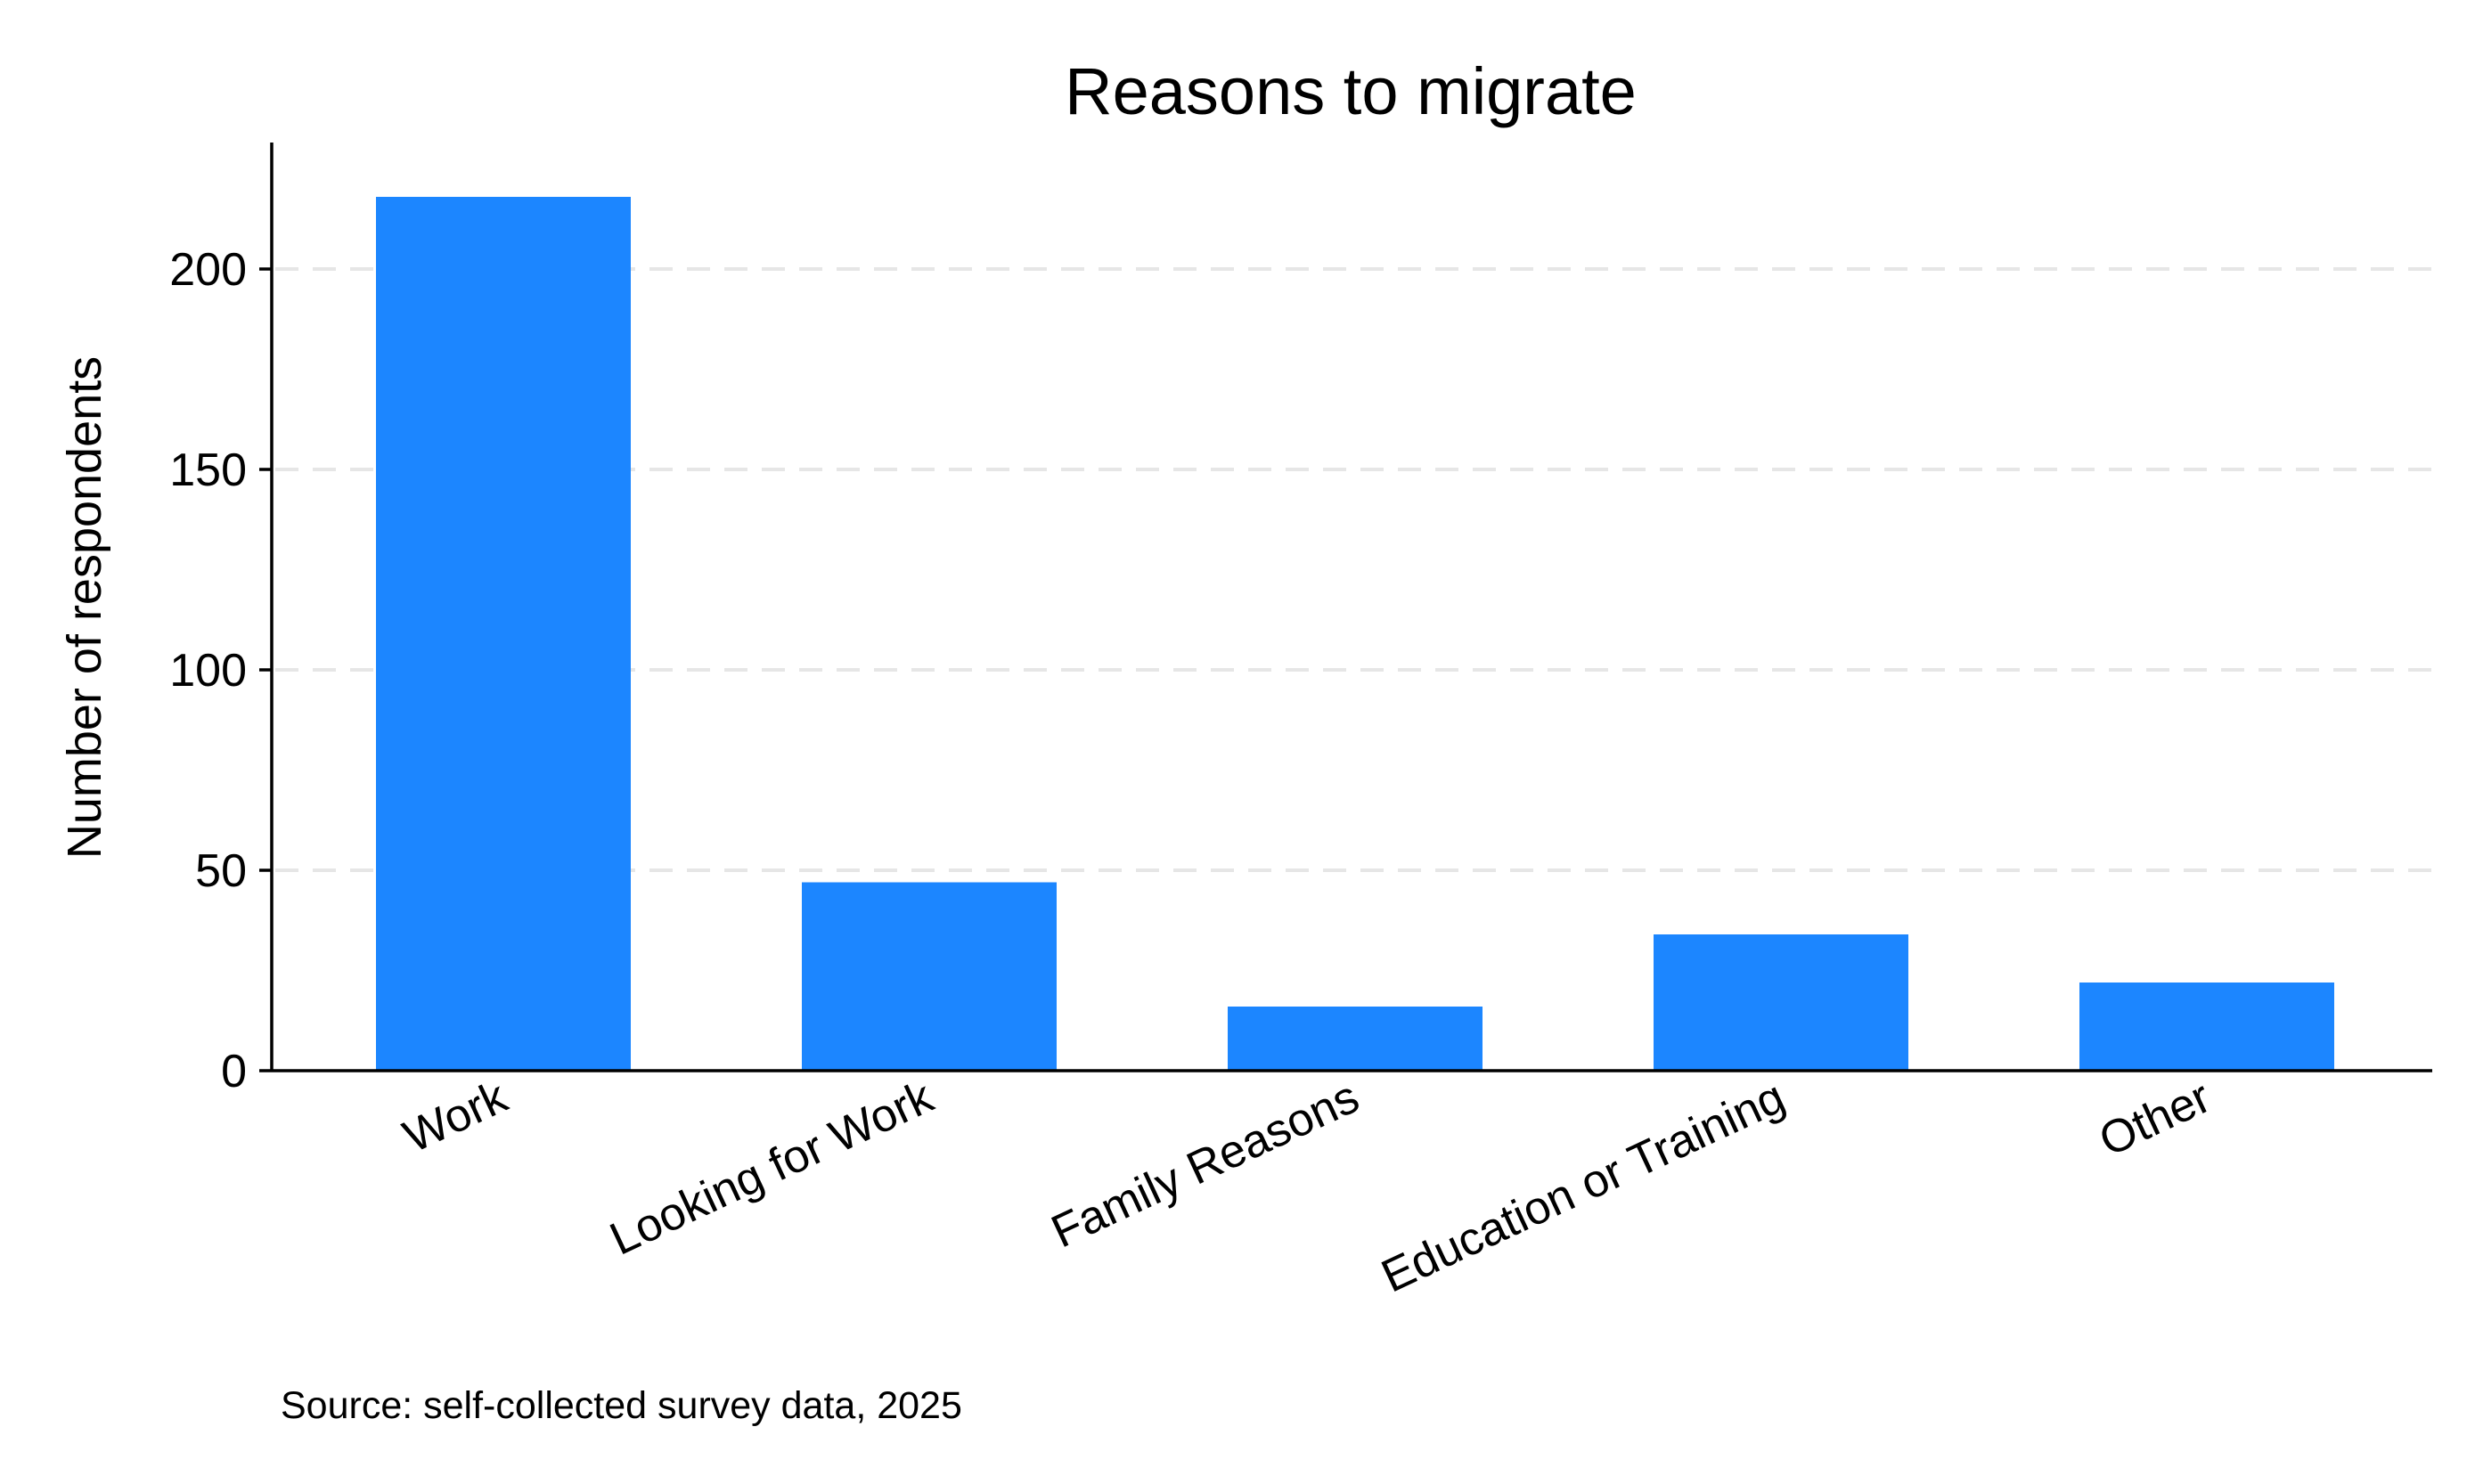 The width and height of the screenshot is (2475, 1484). I want to click on bar-education-or-training, so click(1781, 1003).